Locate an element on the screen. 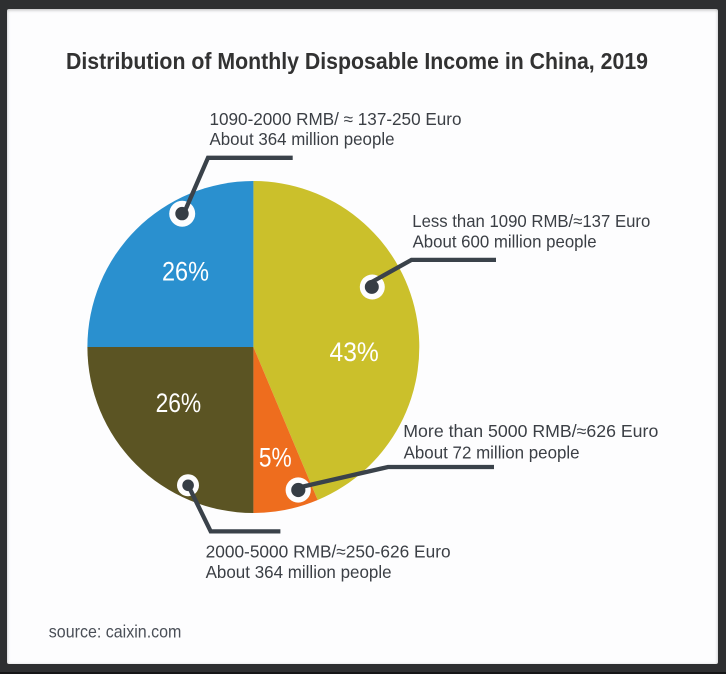  svg-text: About 72 million people is located at coordinates (492, 453).